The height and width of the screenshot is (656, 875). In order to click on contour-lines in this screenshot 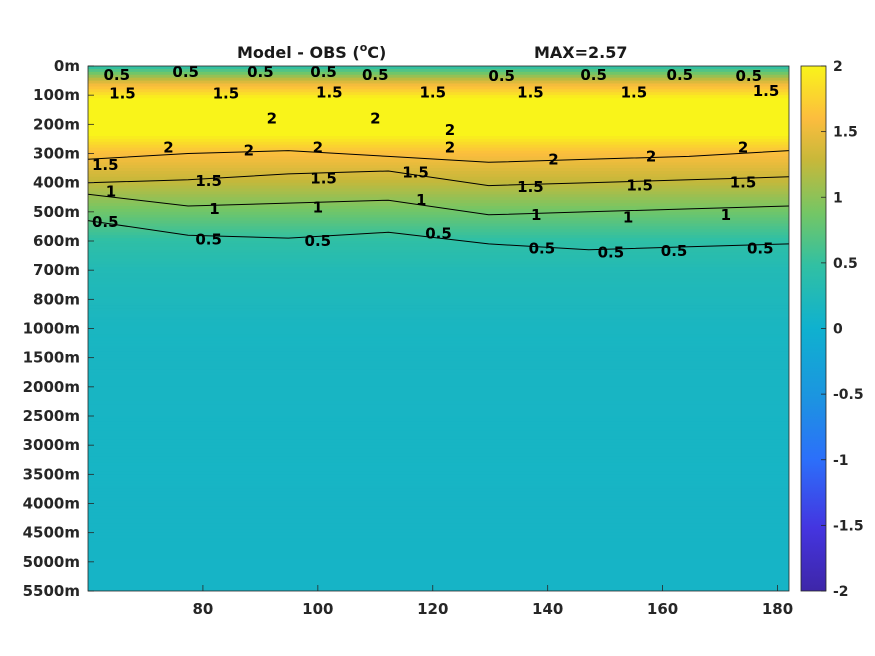, I will do `click(438, 200)`.